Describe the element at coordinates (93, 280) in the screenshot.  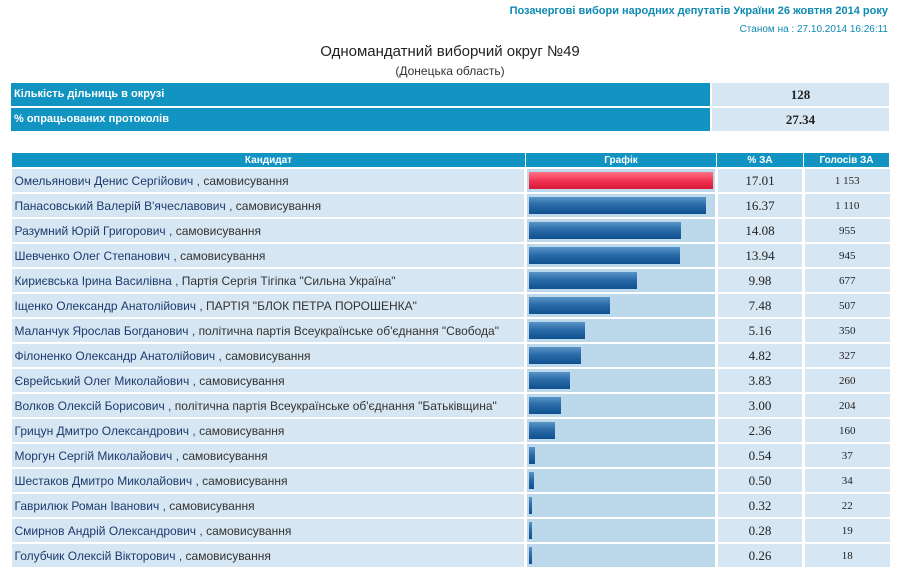
I see `candidate-name: Кириєвська Ірина Василівна` at that location.